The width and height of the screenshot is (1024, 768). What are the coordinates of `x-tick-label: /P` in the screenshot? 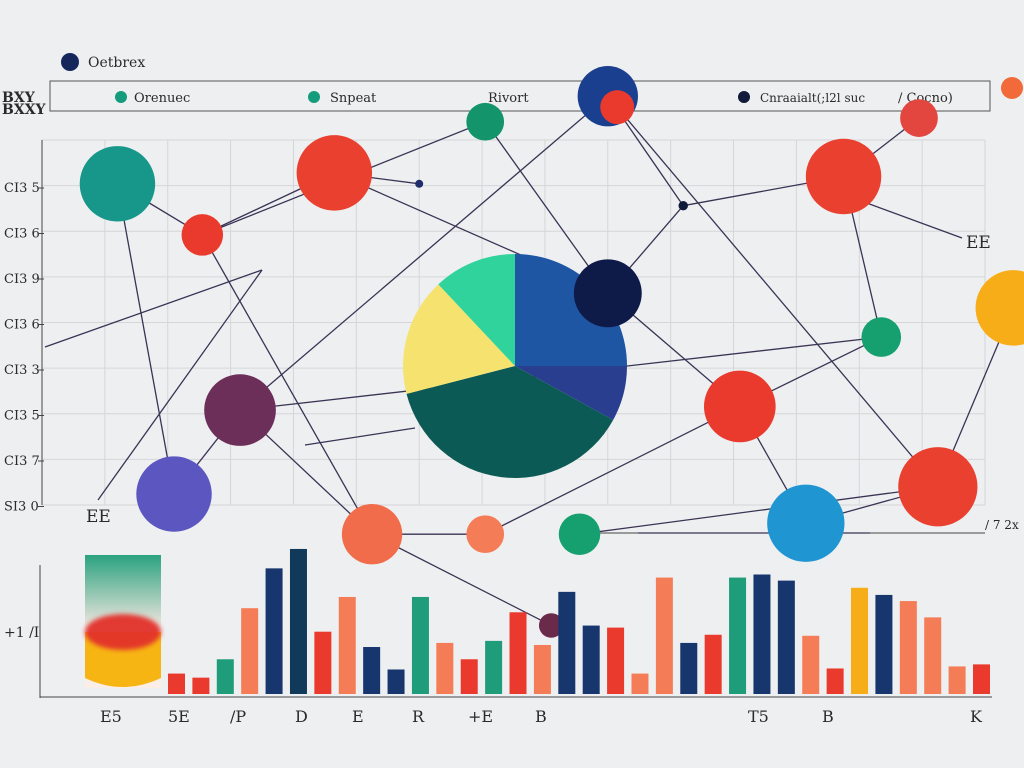 It's located at (238, 716).